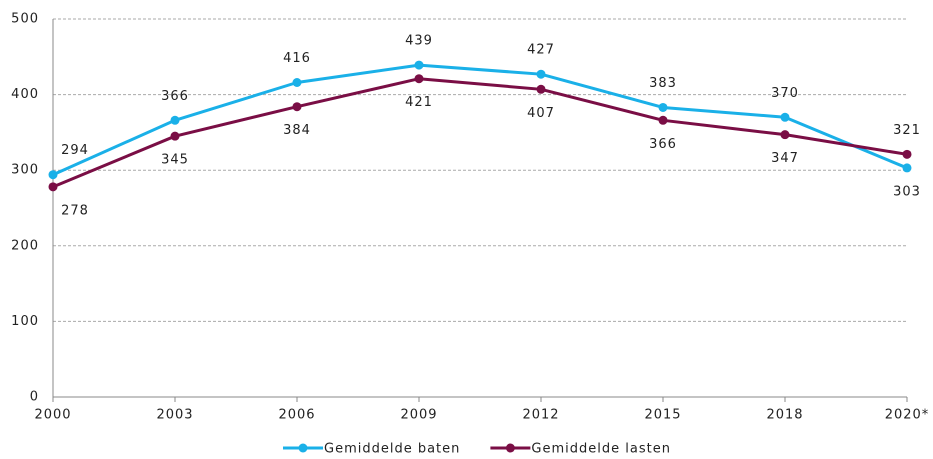 The height and width of the screenshot is (459, 933). I want to click on data-label: 294, so click(75, 150).